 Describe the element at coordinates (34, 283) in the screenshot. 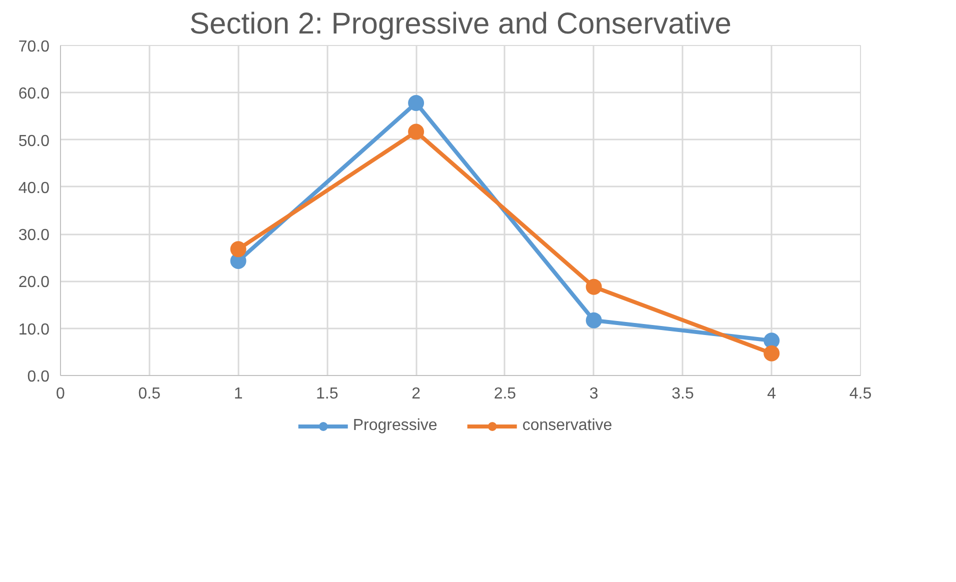

I see `y-tick-label: 20.0` at that location.